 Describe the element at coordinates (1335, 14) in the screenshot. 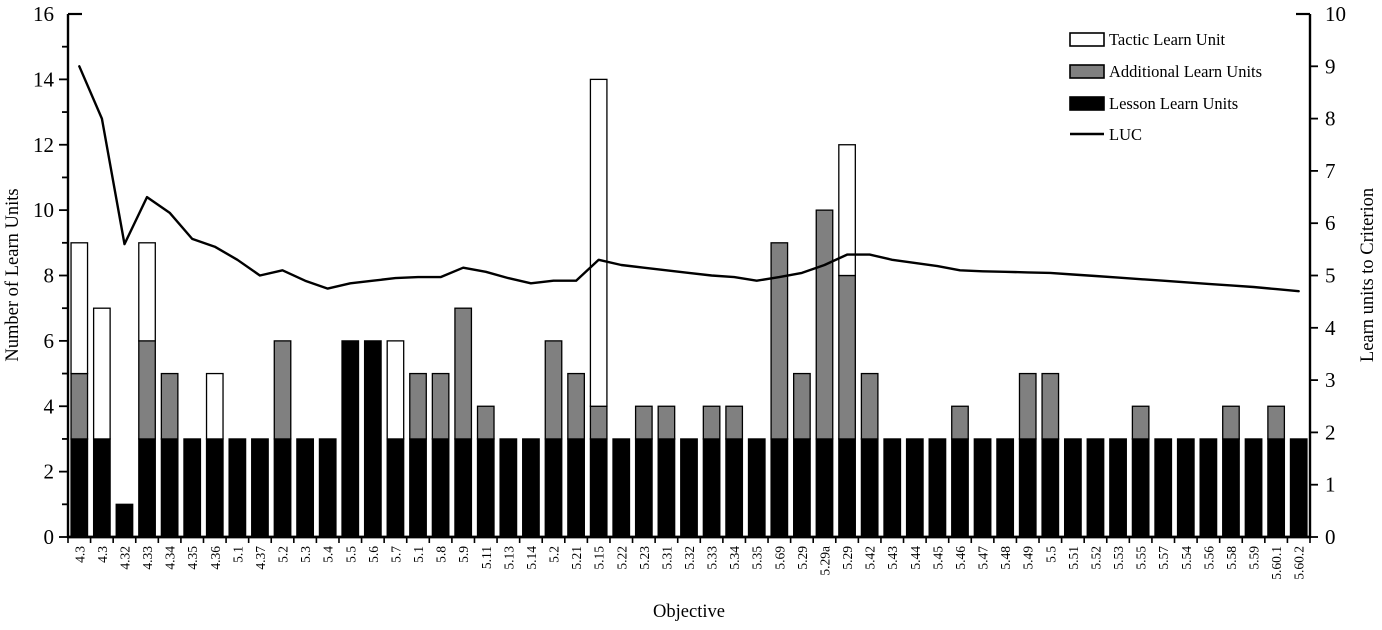

I see `right-axis-tick-label: 10` at that location.